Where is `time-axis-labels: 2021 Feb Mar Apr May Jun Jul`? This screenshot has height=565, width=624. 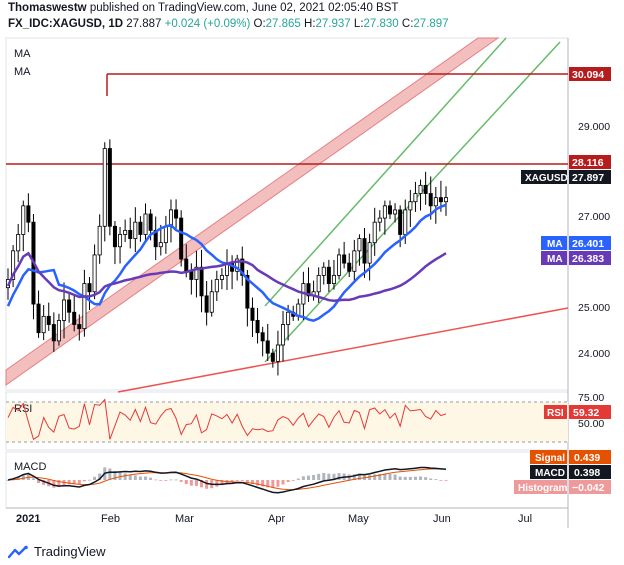 time-axis-labels: 2021 Feb Mar Apr May Jun Jul is located at coordinates (274, 519).